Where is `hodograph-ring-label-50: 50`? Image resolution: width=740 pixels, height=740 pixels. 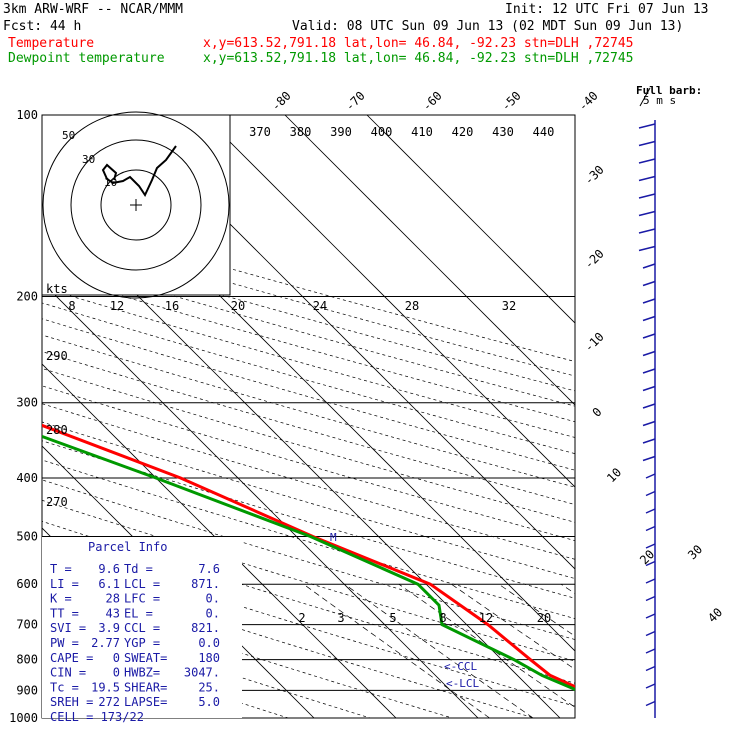
hodograph-ring-label-50: 50 is located at coordinates (68, 135).